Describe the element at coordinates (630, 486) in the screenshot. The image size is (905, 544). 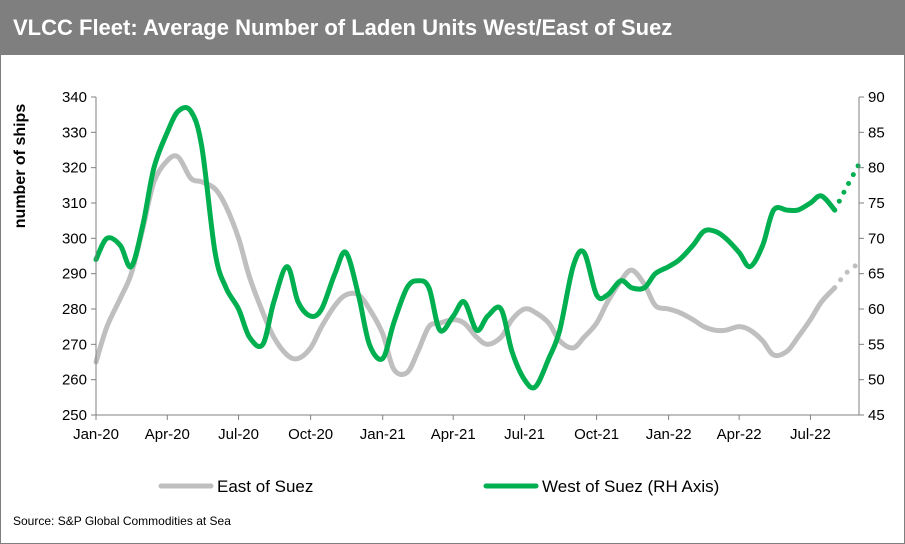
I see `legend-label: West of Suez (RH Axis)` at that location.